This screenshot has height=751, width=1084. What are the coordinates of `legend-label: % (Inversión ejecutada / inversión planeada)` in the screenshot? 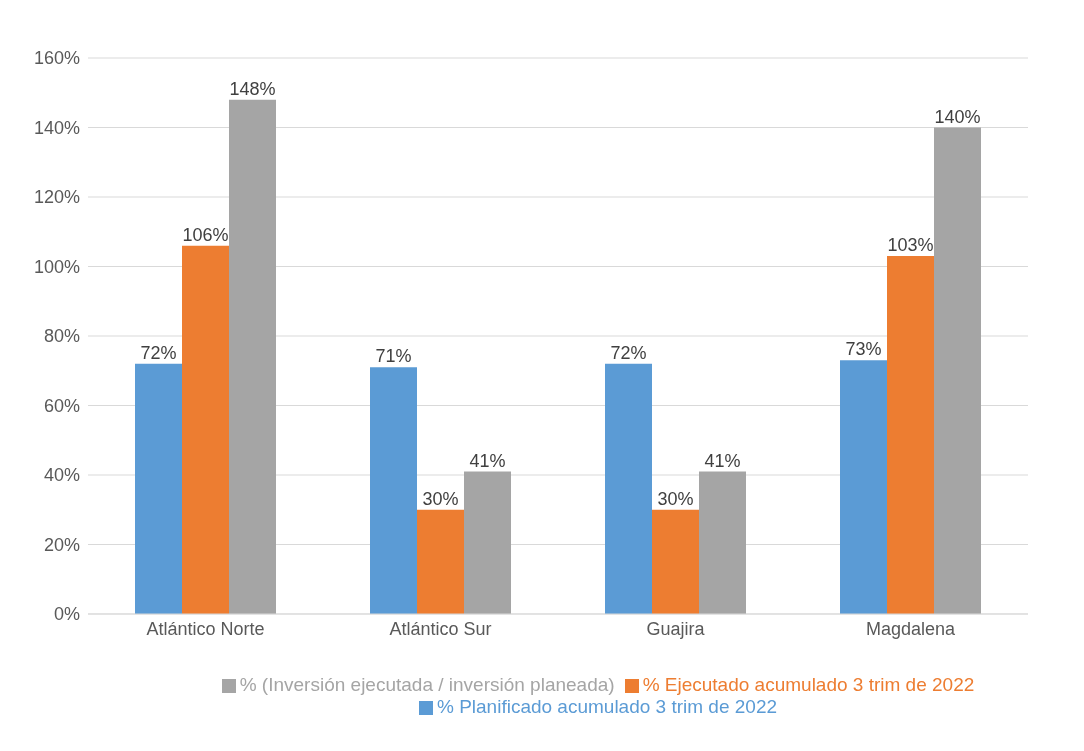 It's located at (427, 684).